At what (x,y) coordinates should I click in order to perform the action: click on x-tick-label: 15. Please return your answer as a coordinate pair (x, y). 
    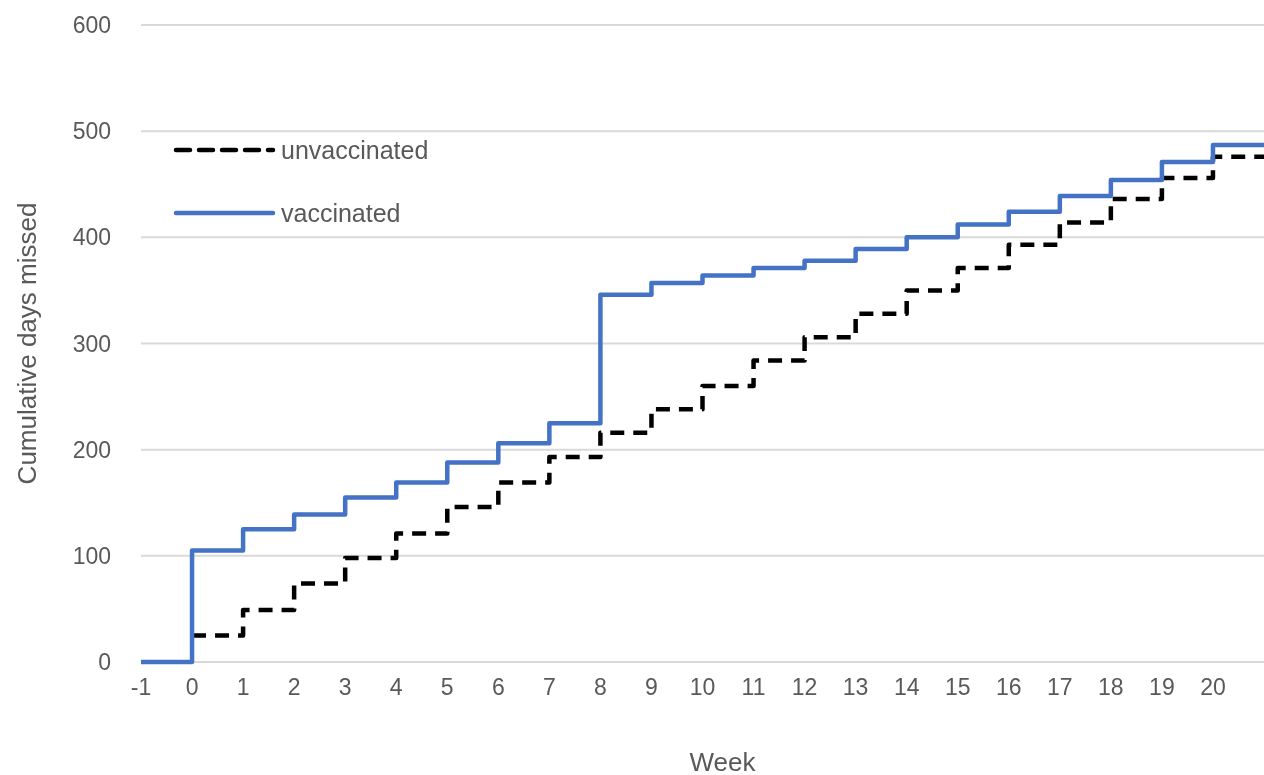
    Looking at the image, I should click on (957, 687).